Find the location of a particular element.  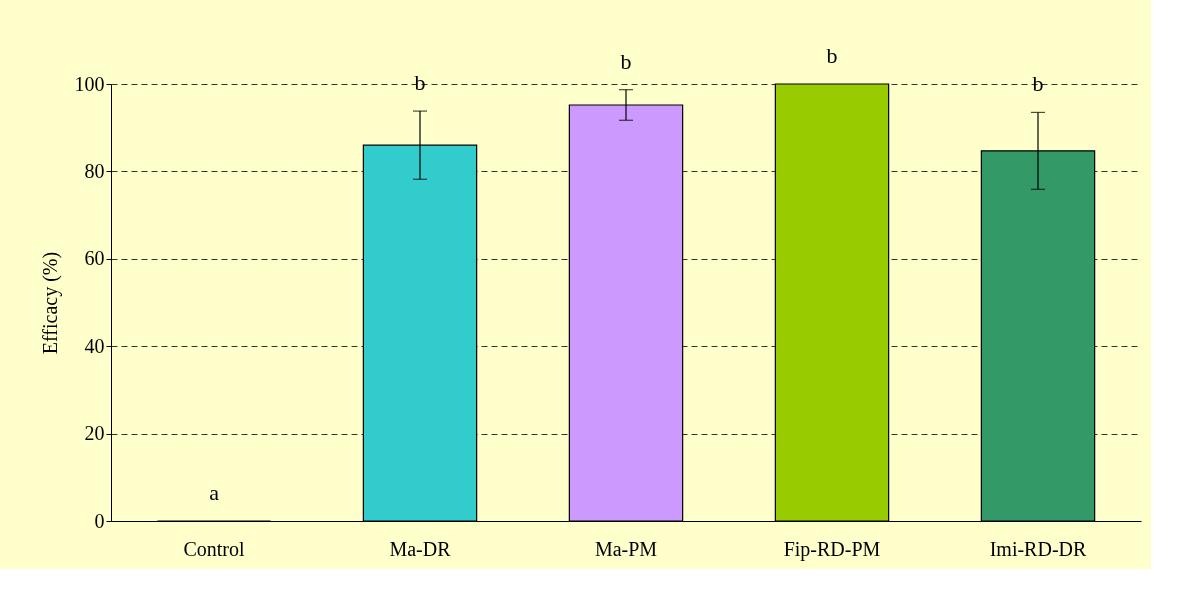

x-tick-label: Ma-DR is located at coordinates (420, 548).